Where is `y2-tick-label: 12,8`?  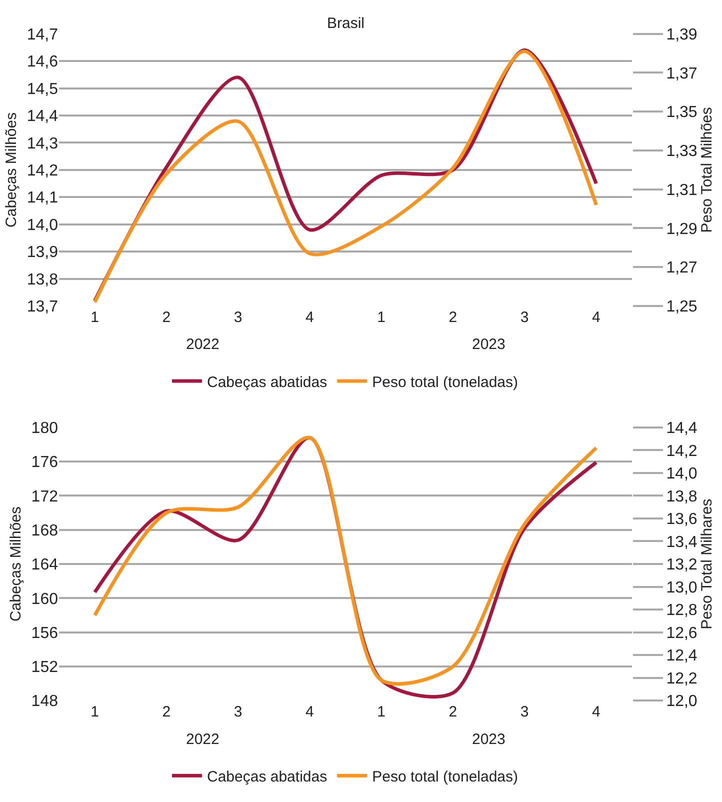
y2-tick-label: 12,8 is located at coordinates (682, 611).